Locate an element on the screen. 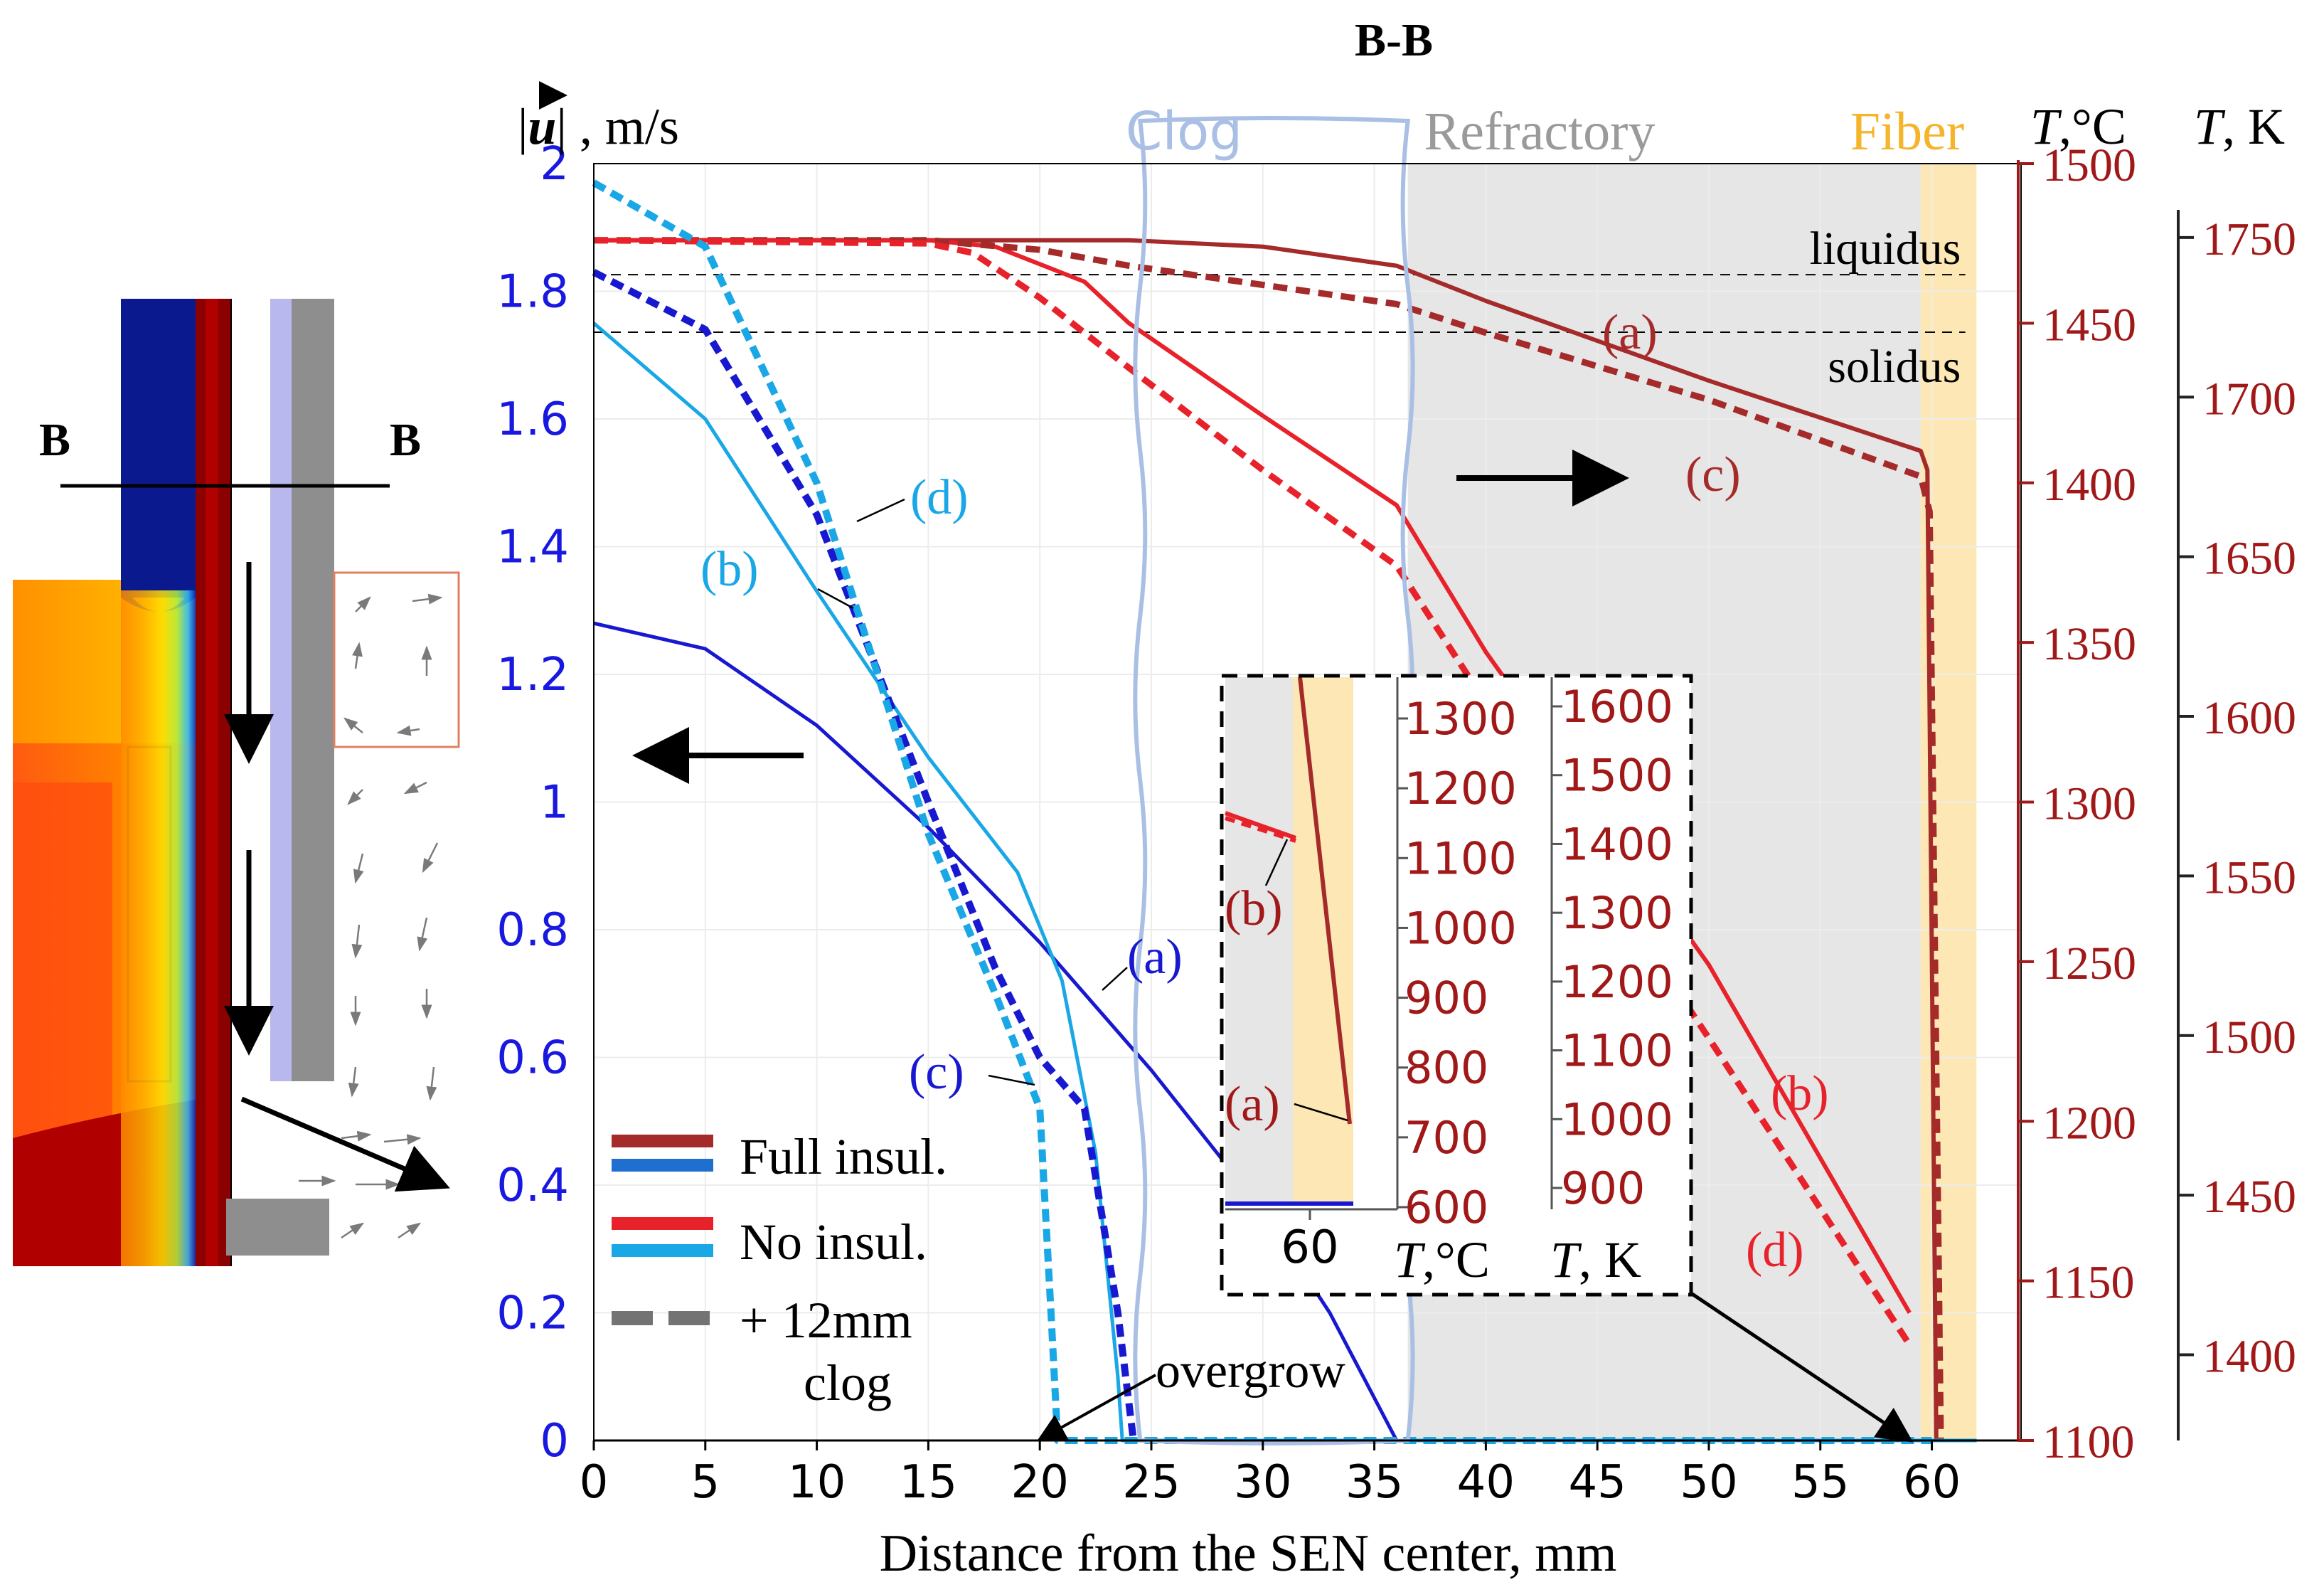  section-label-left: B is located at coordinates (54, 440).